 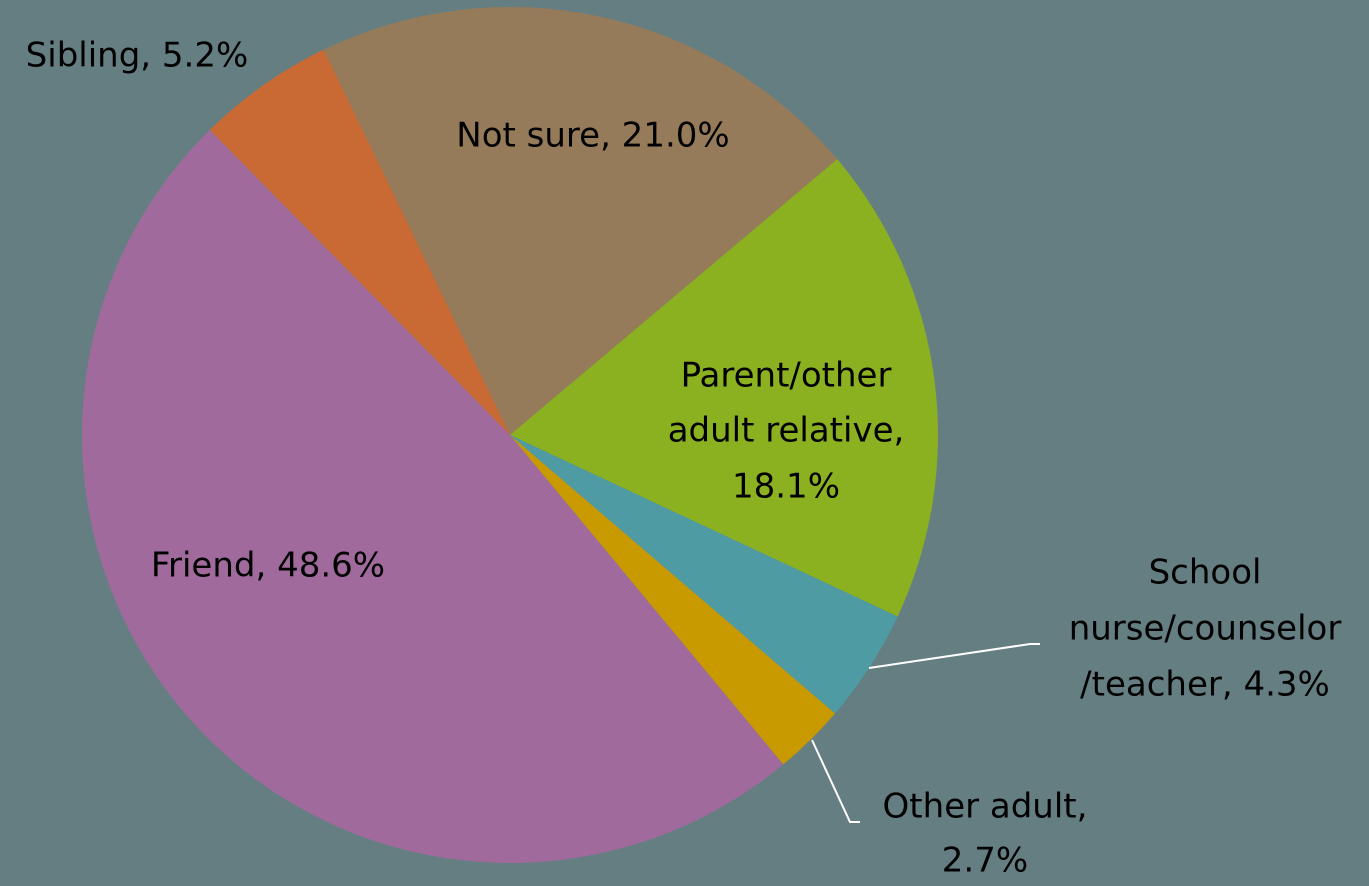 What do you see at coordinates (786, 376) in the screenshot?
I see `data-label: Parent/other` at bounding box center [786, 376].